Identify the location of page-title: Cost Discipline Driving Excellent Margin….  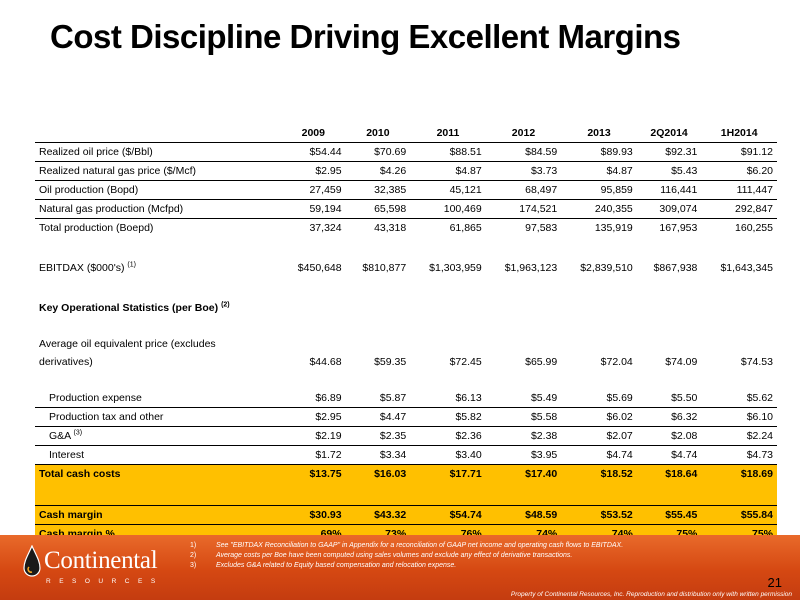
(365, 36).